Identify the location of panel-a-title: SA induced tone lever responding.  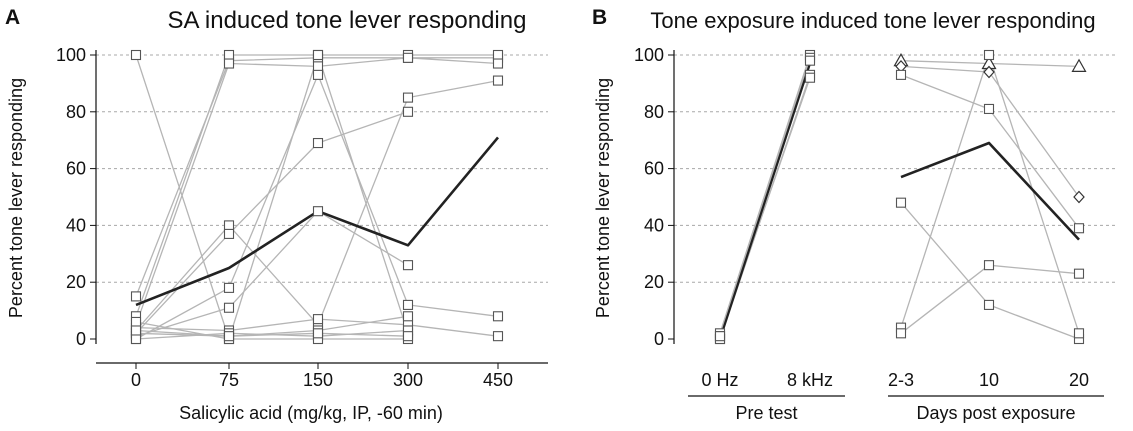
(347, 20).